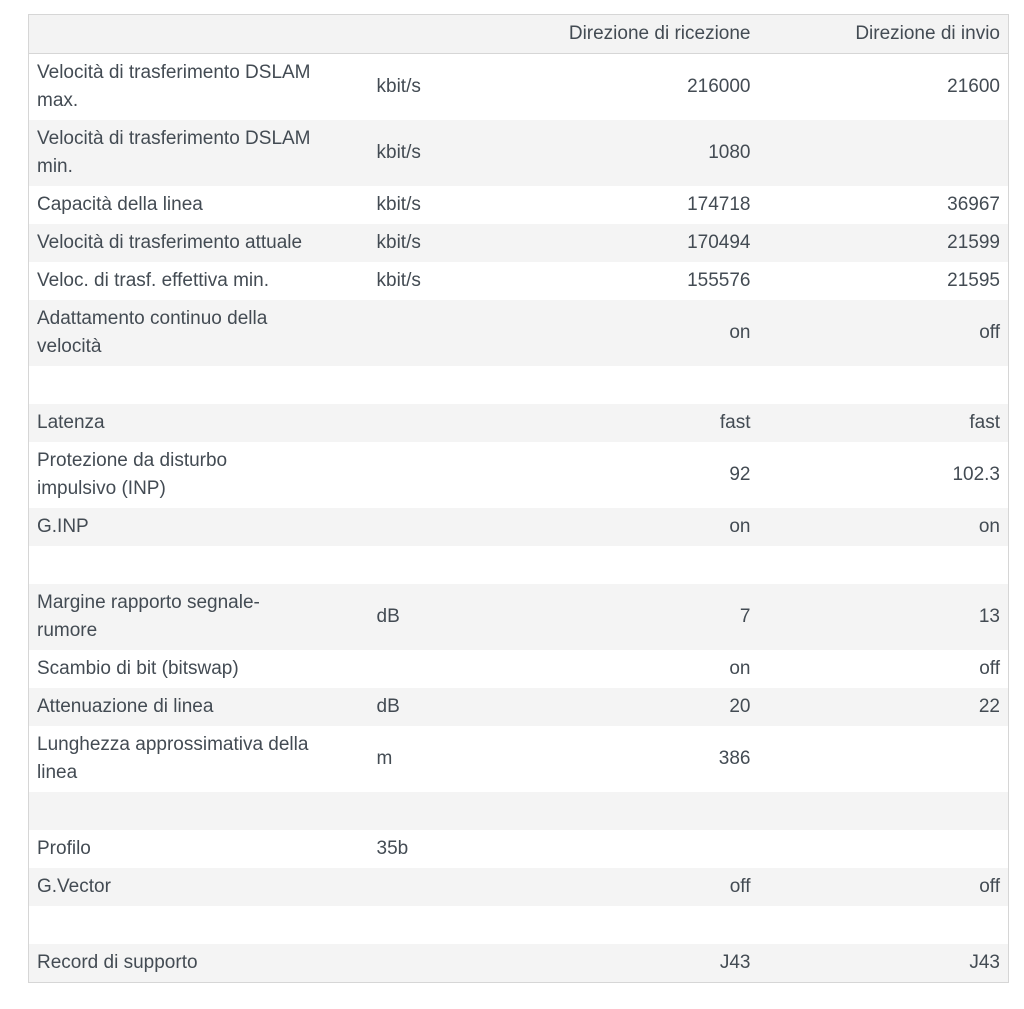 The image size is (1024, 1009). What do you see at coordinates (148, 616) in the screenshot?
I see `row-label: Margine rapporto segnale- rumore` at bounding box center [148, 616].